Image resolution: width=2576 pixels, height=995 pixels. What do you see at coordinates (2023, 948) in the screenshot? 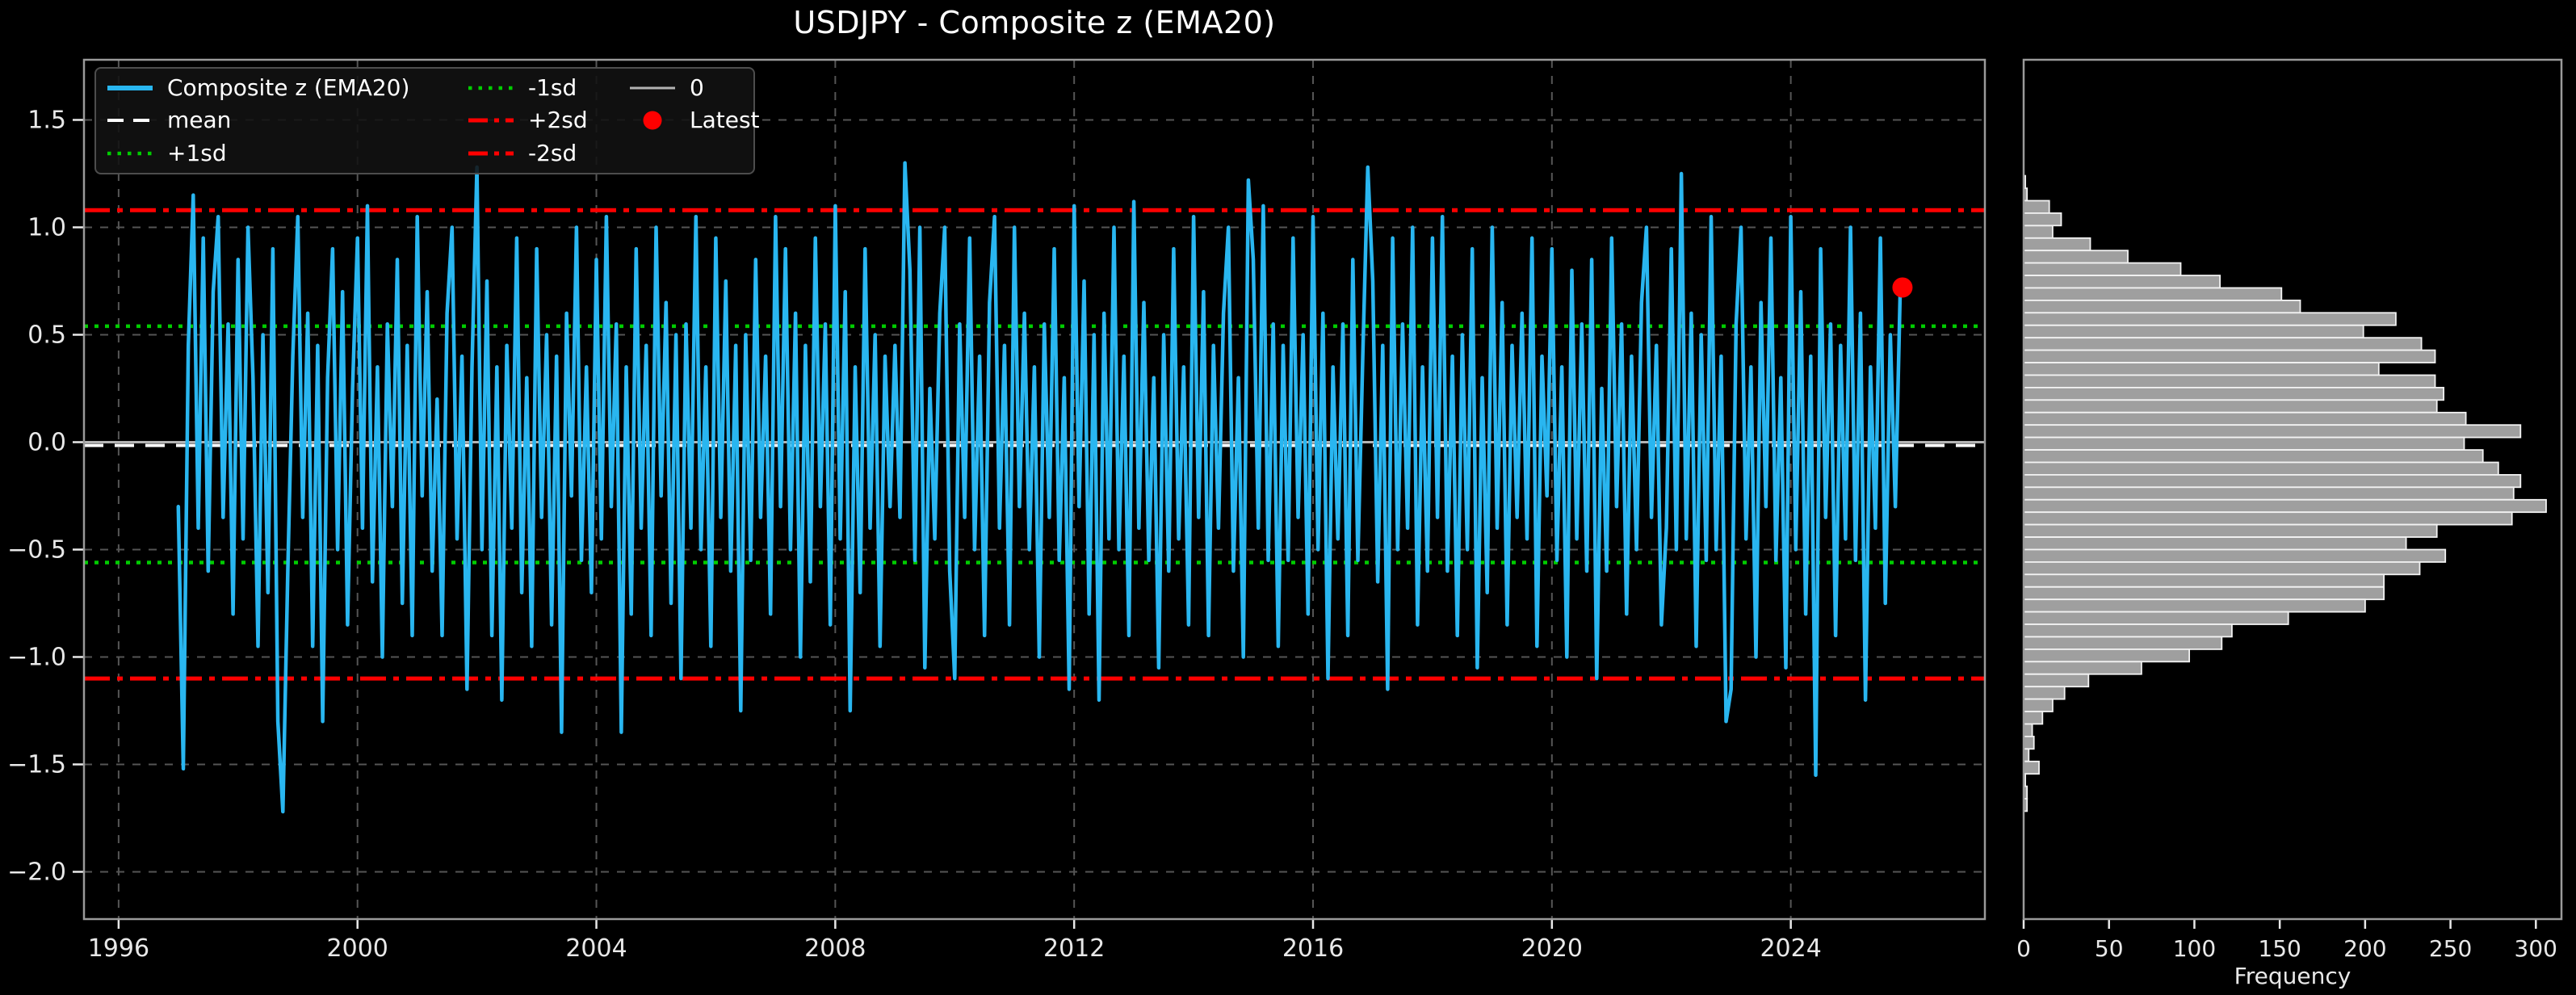
I see `hist-tick-label: 0` at bounding box center [2023, 948].